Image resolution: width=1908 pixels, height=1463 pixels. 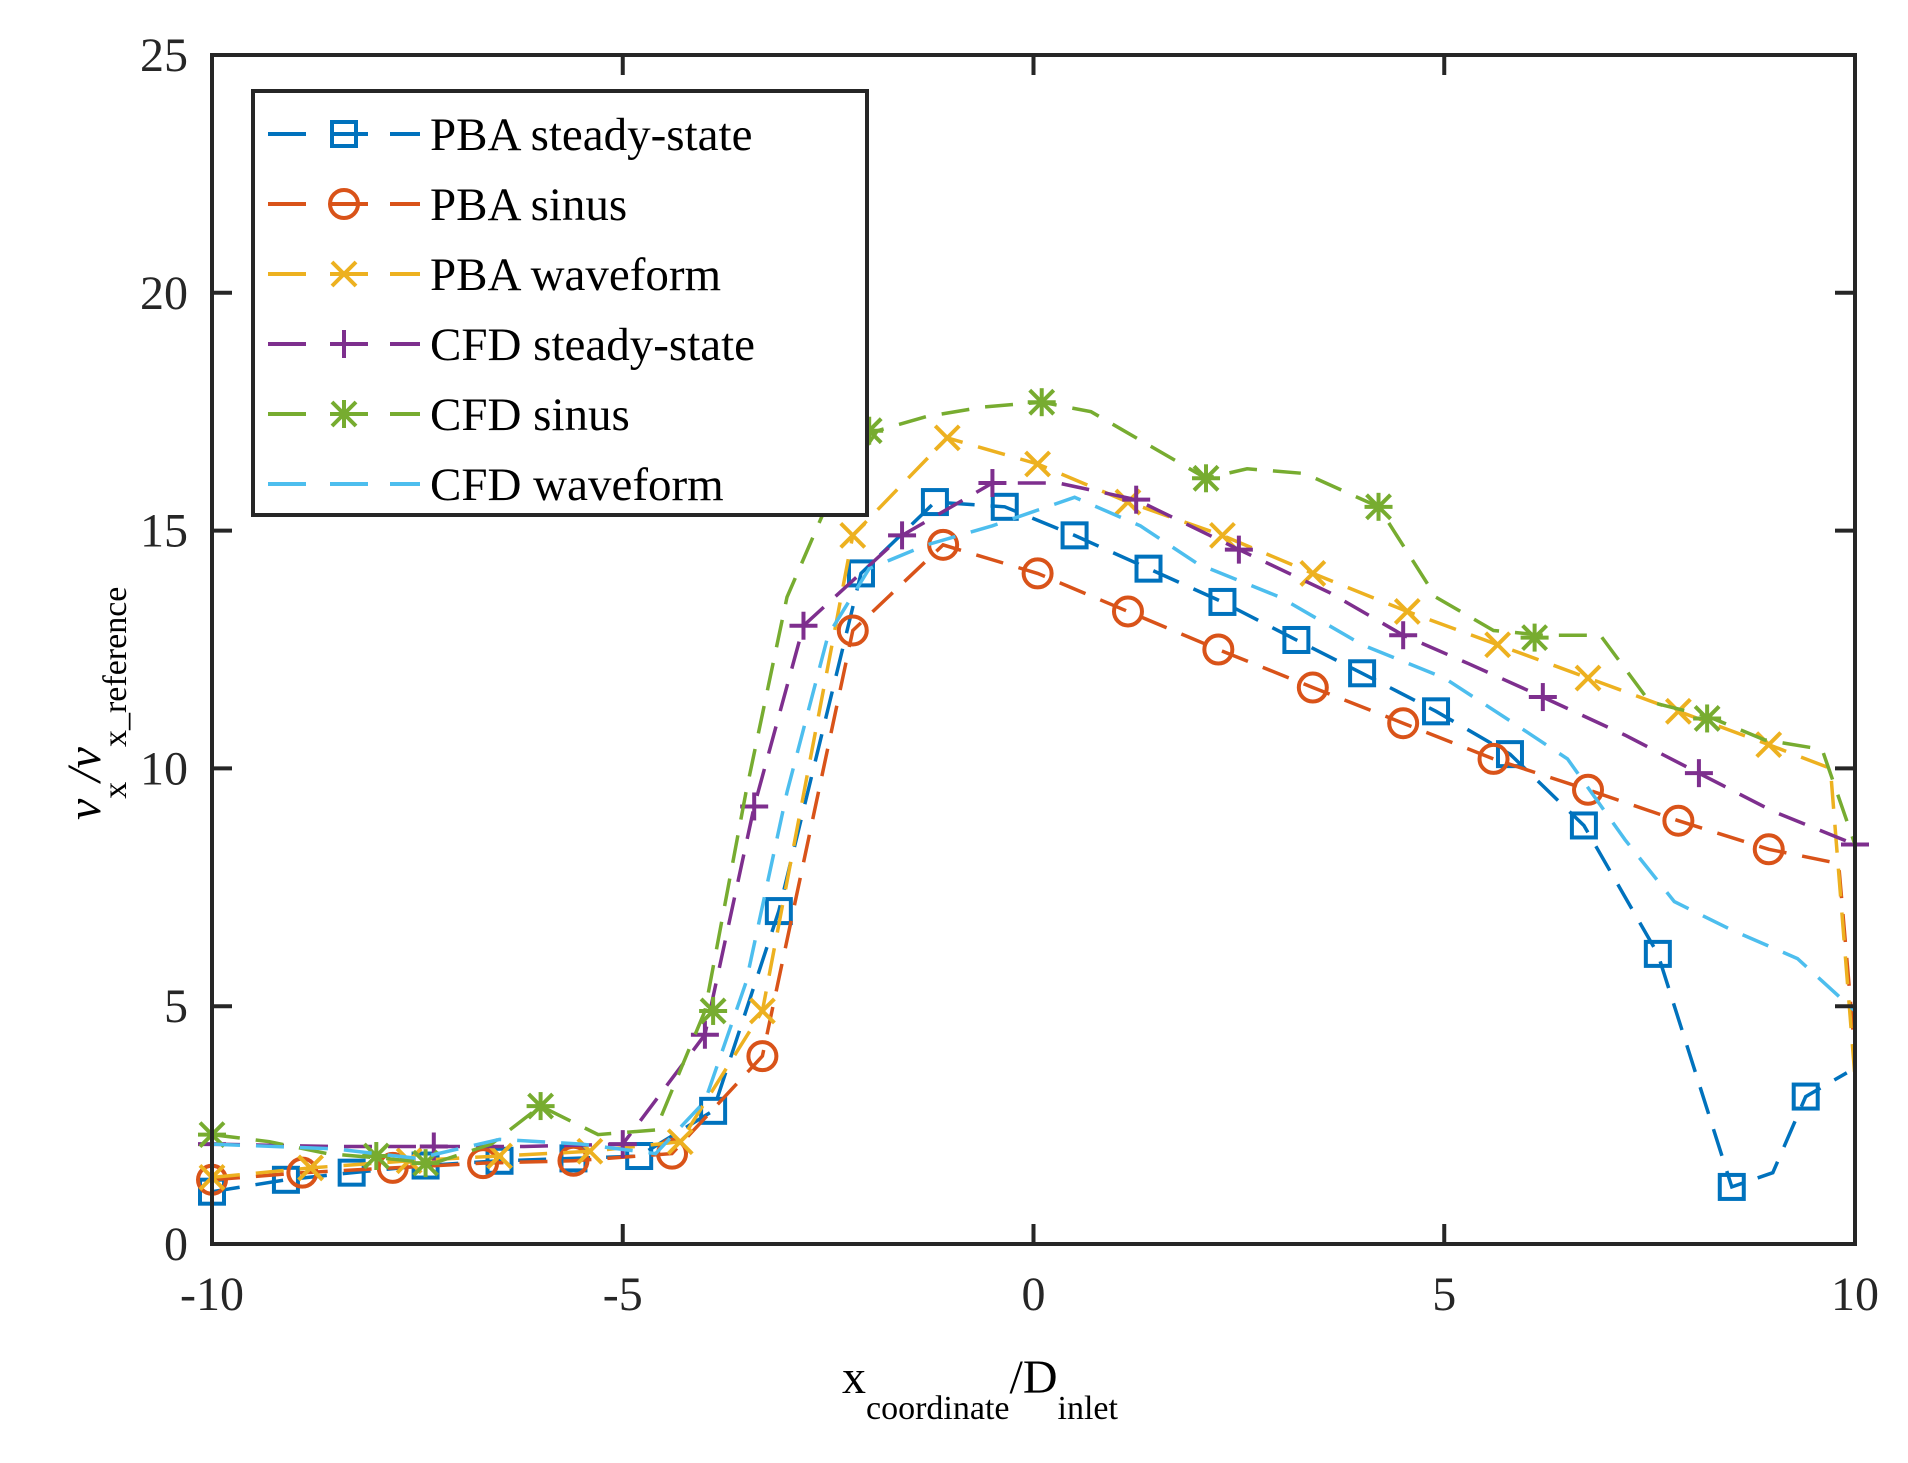 What do you see at coordinates (592, 345) in the screenshot?
I see `legend-label: CFD steady-state` at bounding box center [592, 345].